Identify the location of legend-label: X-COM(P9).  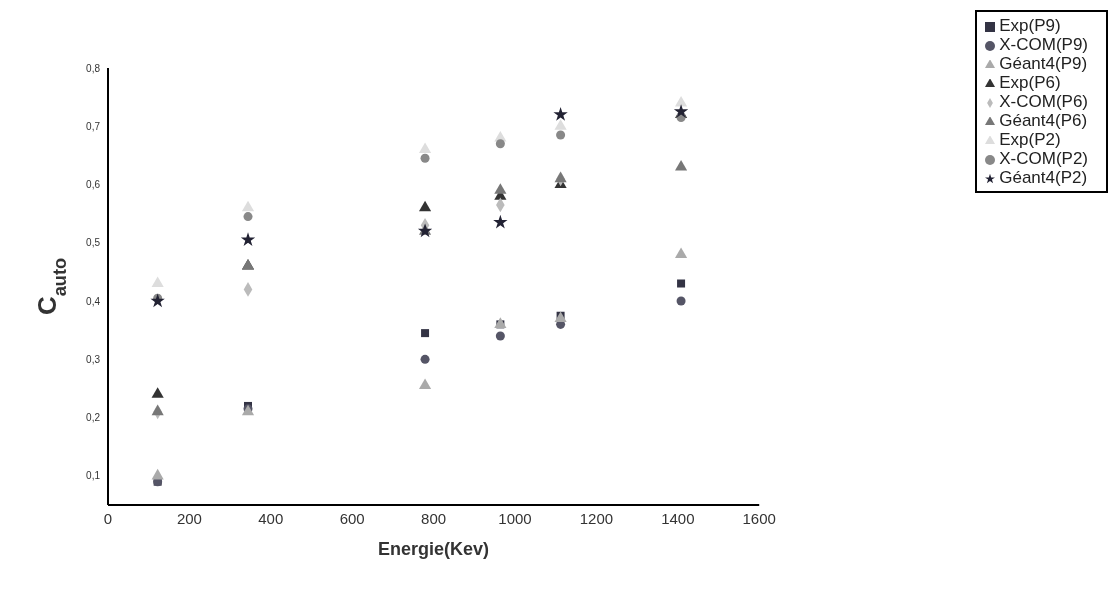
(1043, 44).